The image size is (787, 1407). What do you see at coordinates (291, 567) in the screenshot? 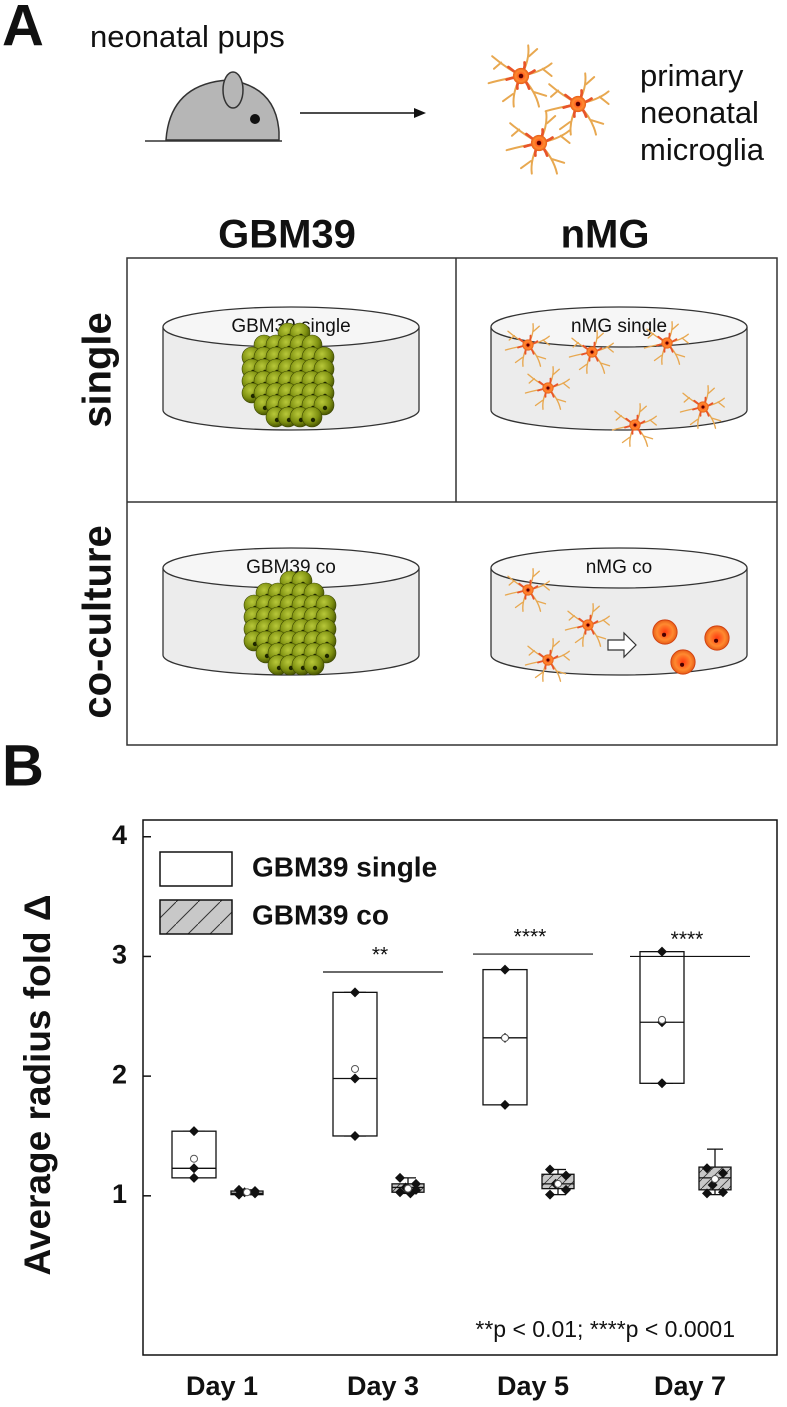
I see `dish-label: GBM39 co` at bounding box center [291, 567].